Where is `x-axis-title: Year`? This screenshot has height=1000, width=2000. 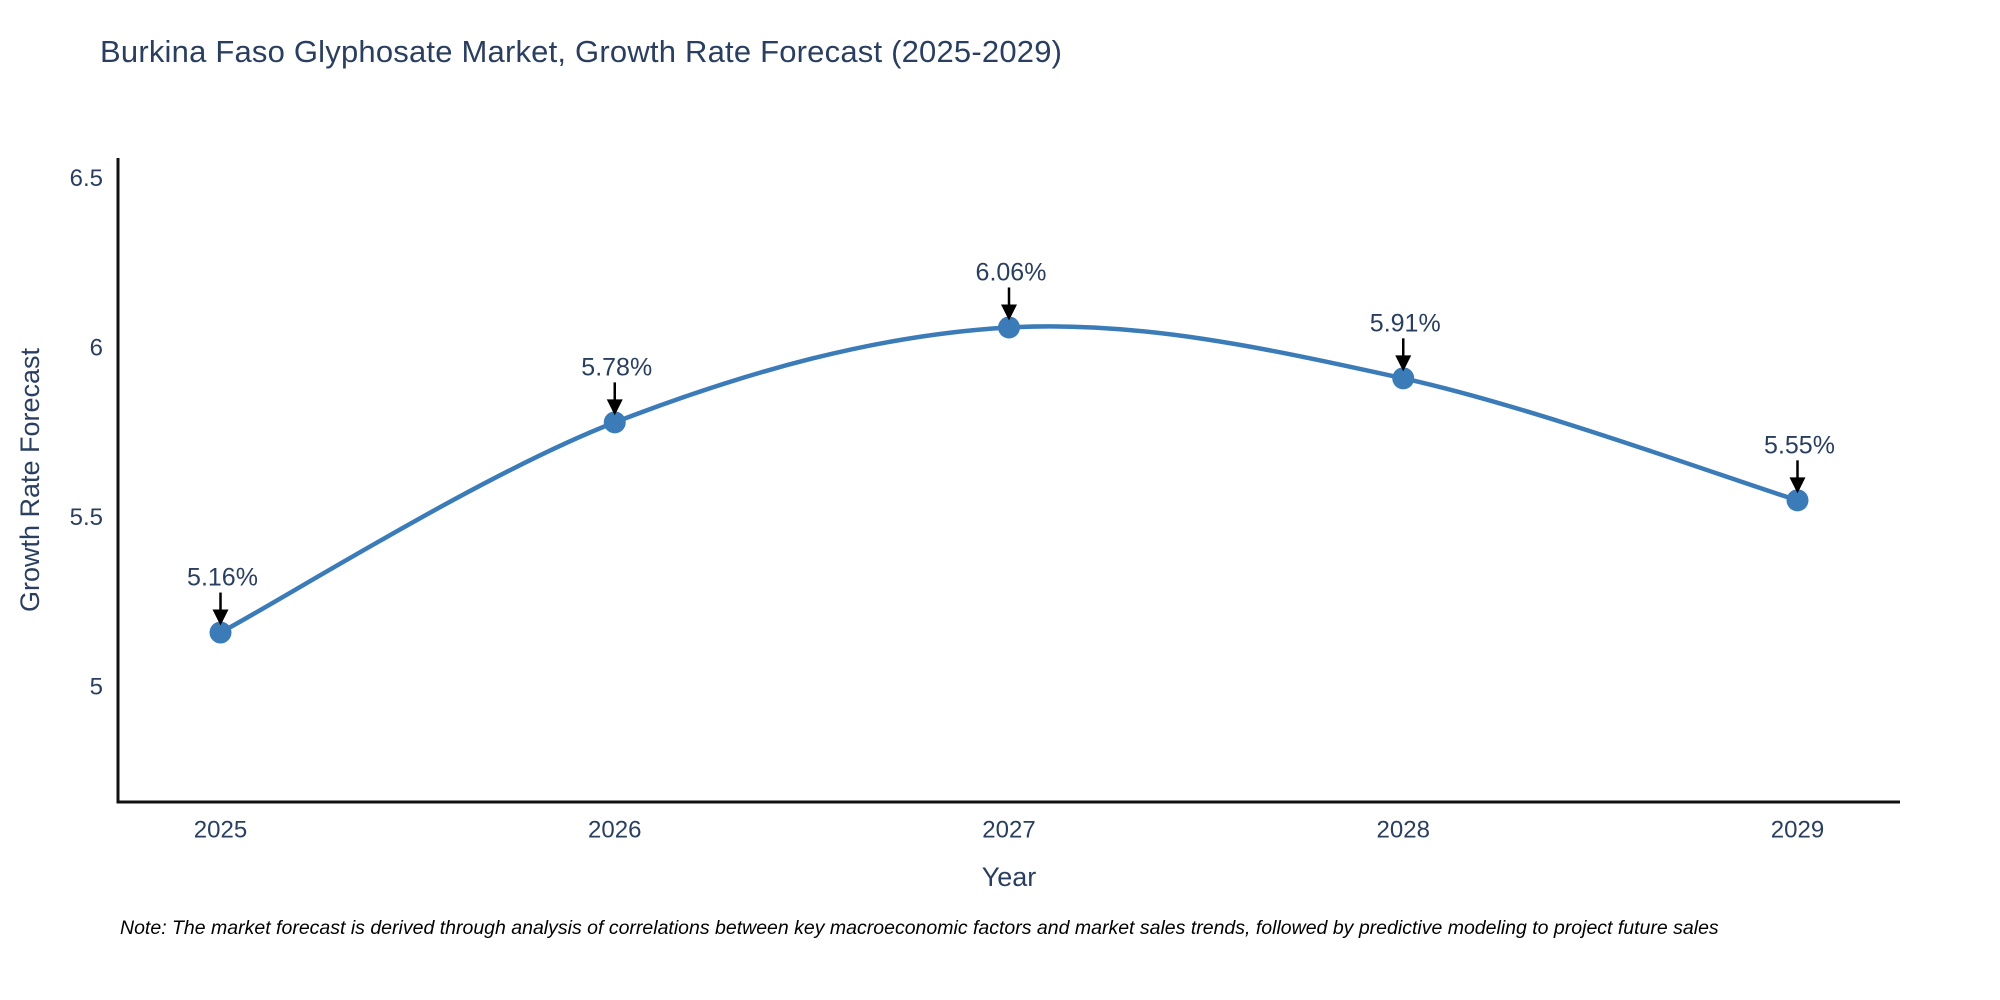 x-axis-title: Year is located at coordinates (1009, 877).